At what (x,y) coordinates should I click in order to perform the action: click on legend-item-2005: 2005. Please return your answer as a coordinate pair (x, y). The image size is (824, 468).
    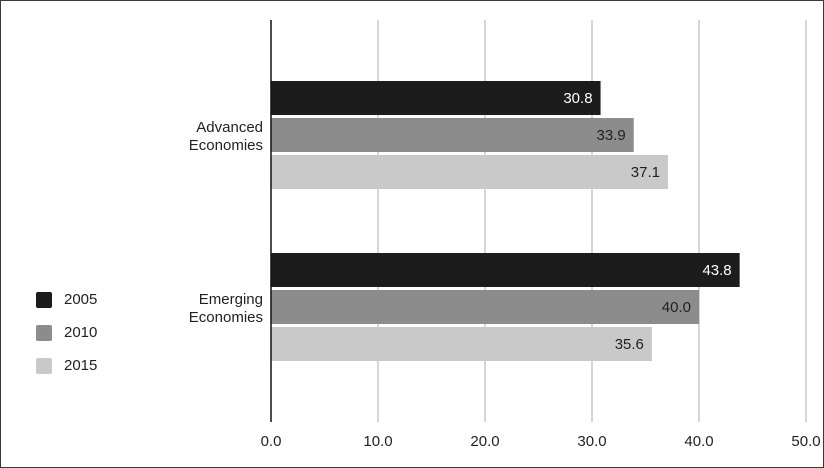
    Looking at the image, I should click on (66, 299).